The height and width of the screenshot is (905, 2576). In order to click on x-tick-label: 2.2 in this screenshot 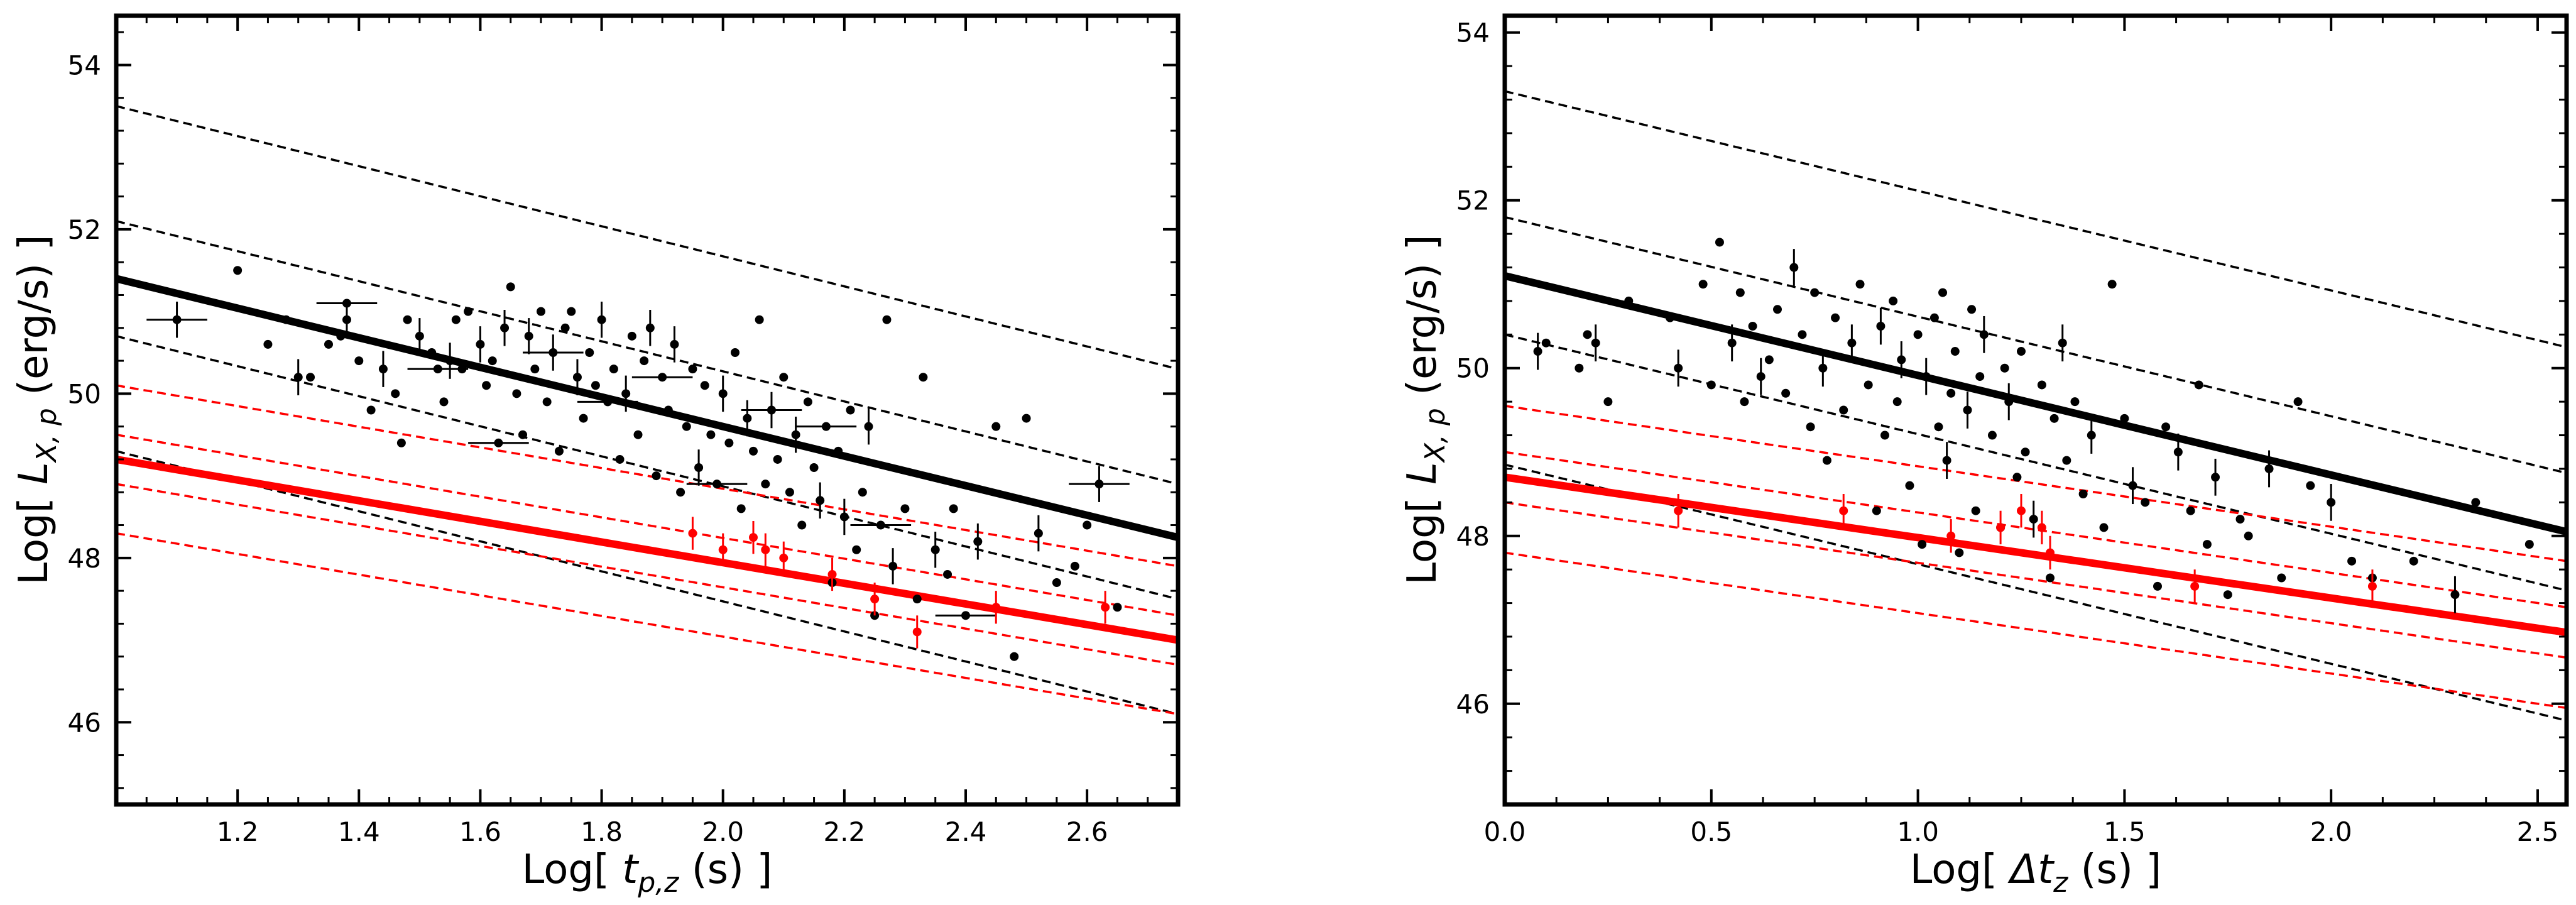, I will do `click(844, 831)`.